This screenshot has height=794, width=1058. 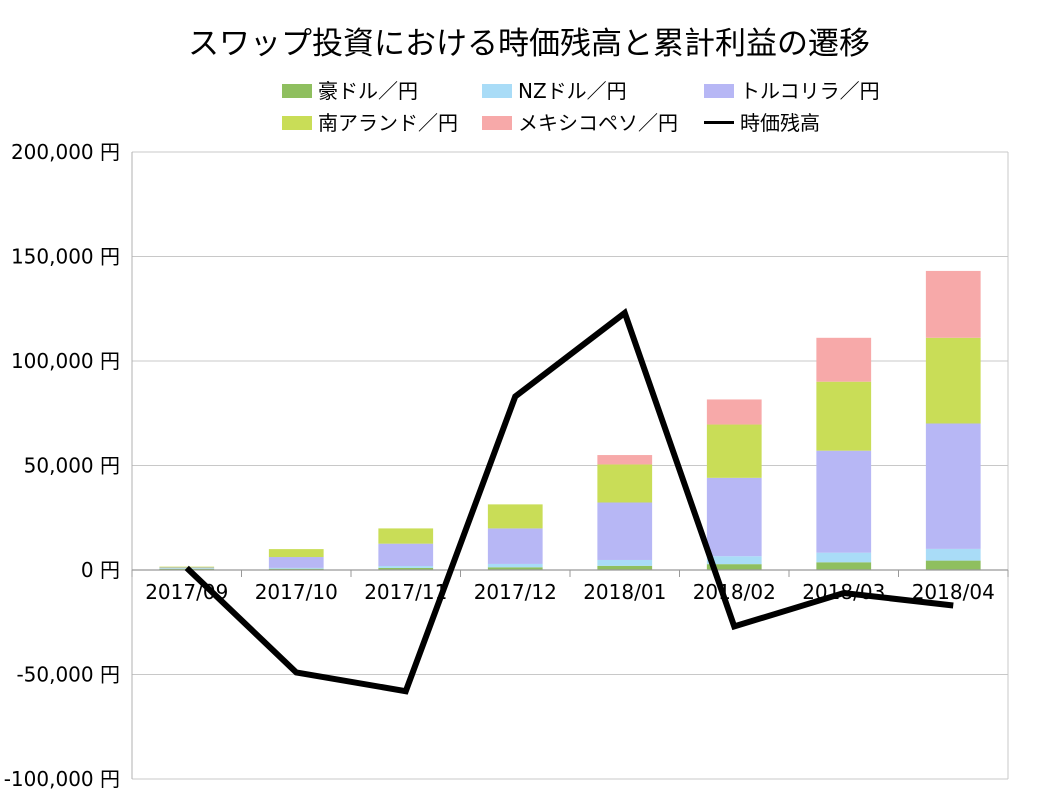 What do you see at coordinates (405, 592) in the screenshot?
I see `x-tick-label: 2017/11` at bounding box center [405, 592].